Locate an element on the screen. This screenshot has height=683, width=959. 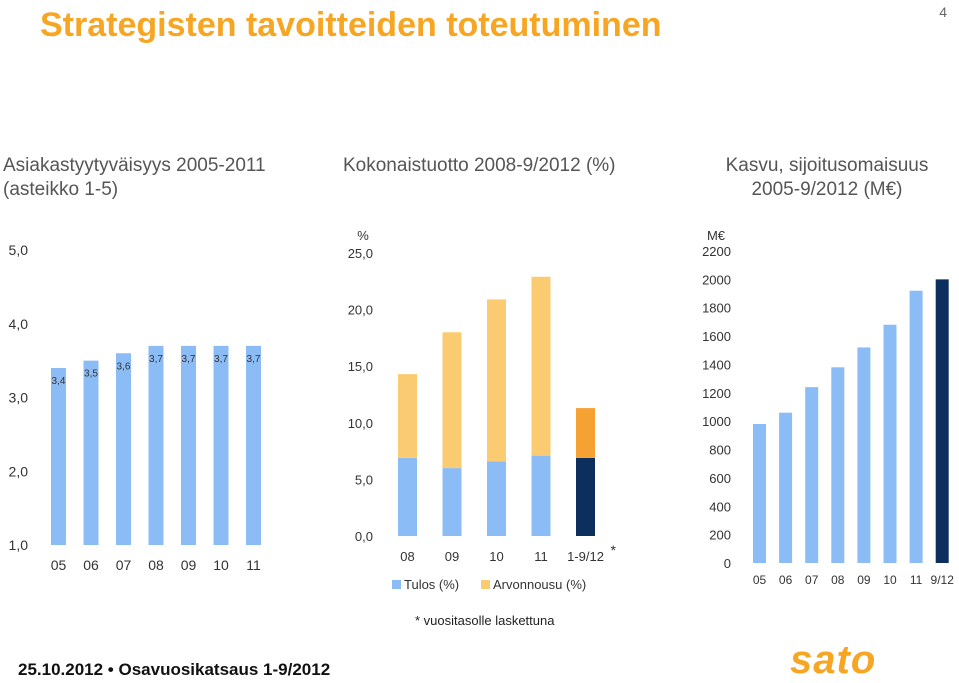
chart1-xtick: 09 is located at coordinates (189, 565).